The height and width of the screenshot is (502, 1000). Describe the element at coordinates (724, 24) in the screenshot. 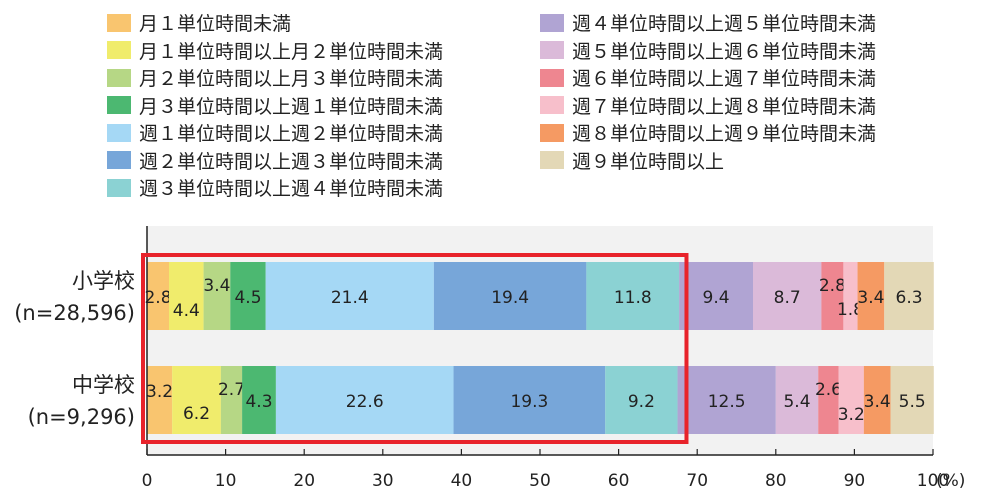

I see `legend-label: 週４単位時間以上週５単位時間未満` at that location.